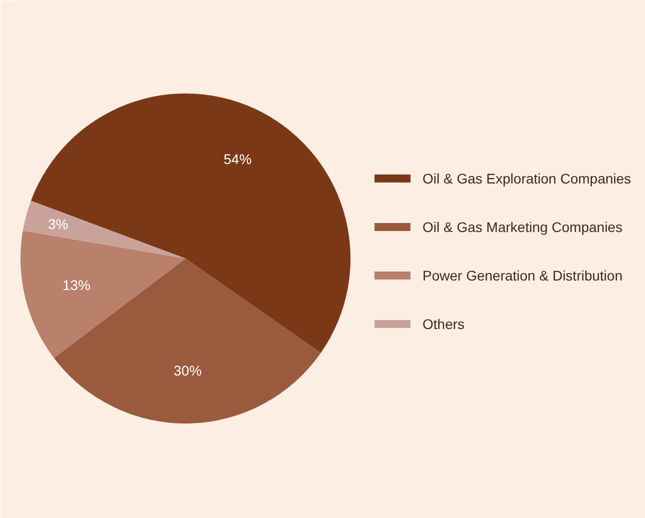  What do you see at coordinates (522, 276) in the screenshot?
I see `legend-label: Power Generation & Distribution` at bounding box center [522, 276].